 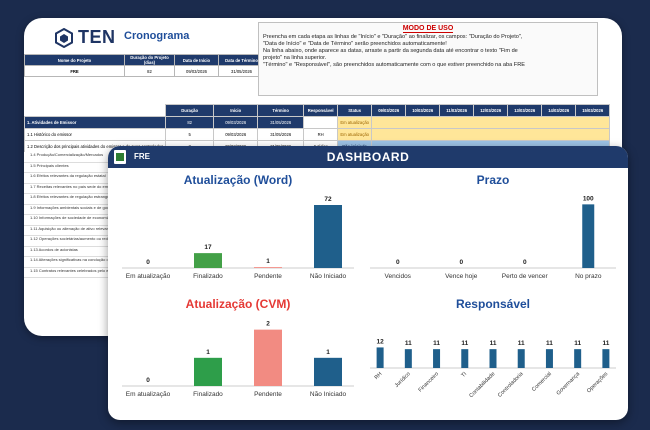 What do you see at coordinates (148, 276) in the screenshot?
I see `chart-category-label: Em atualização` at bounding box center [148, 276].